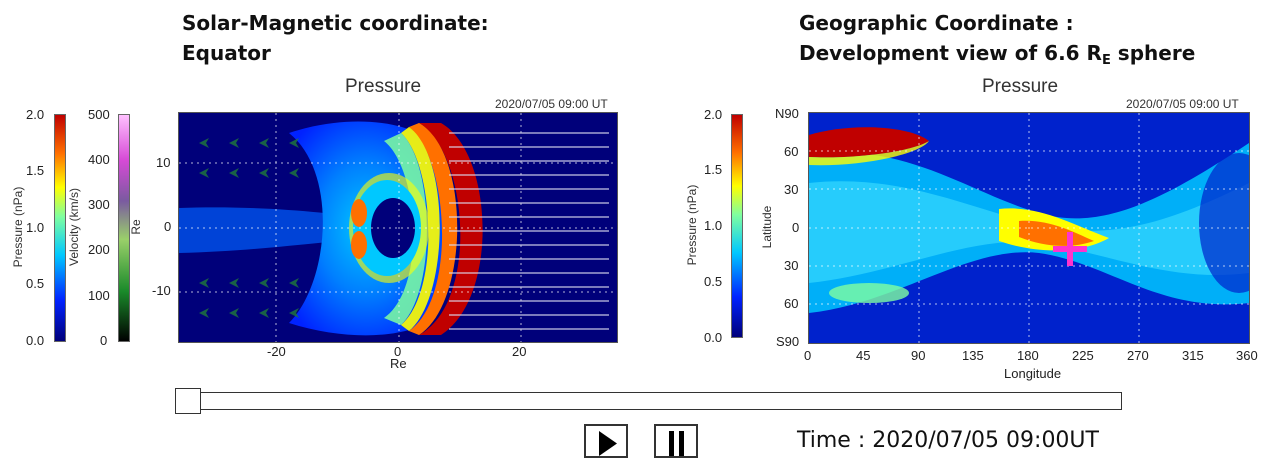  What do you see at coordinates (676, 443) in the screenshot?
I see `pause-icon` at bounding box center [676, 443].